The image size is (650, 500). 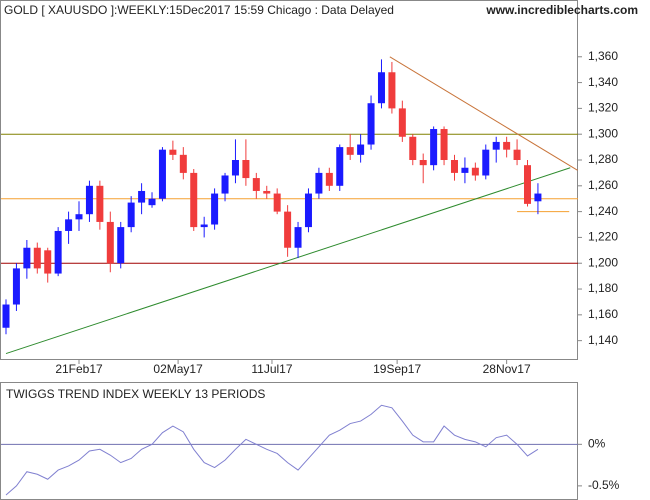 What do you see at coordinates (603, 262) in the screenshot?
I see `y-tick-label: 1,200` at bounding box center [603, 262].